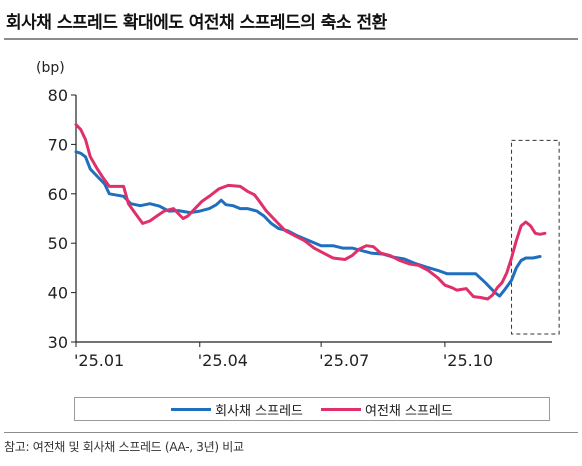 Image resolution: width=582 pixels, height=466 pixels. I want to click on y-unit-label: (bp), so click(50, 68).